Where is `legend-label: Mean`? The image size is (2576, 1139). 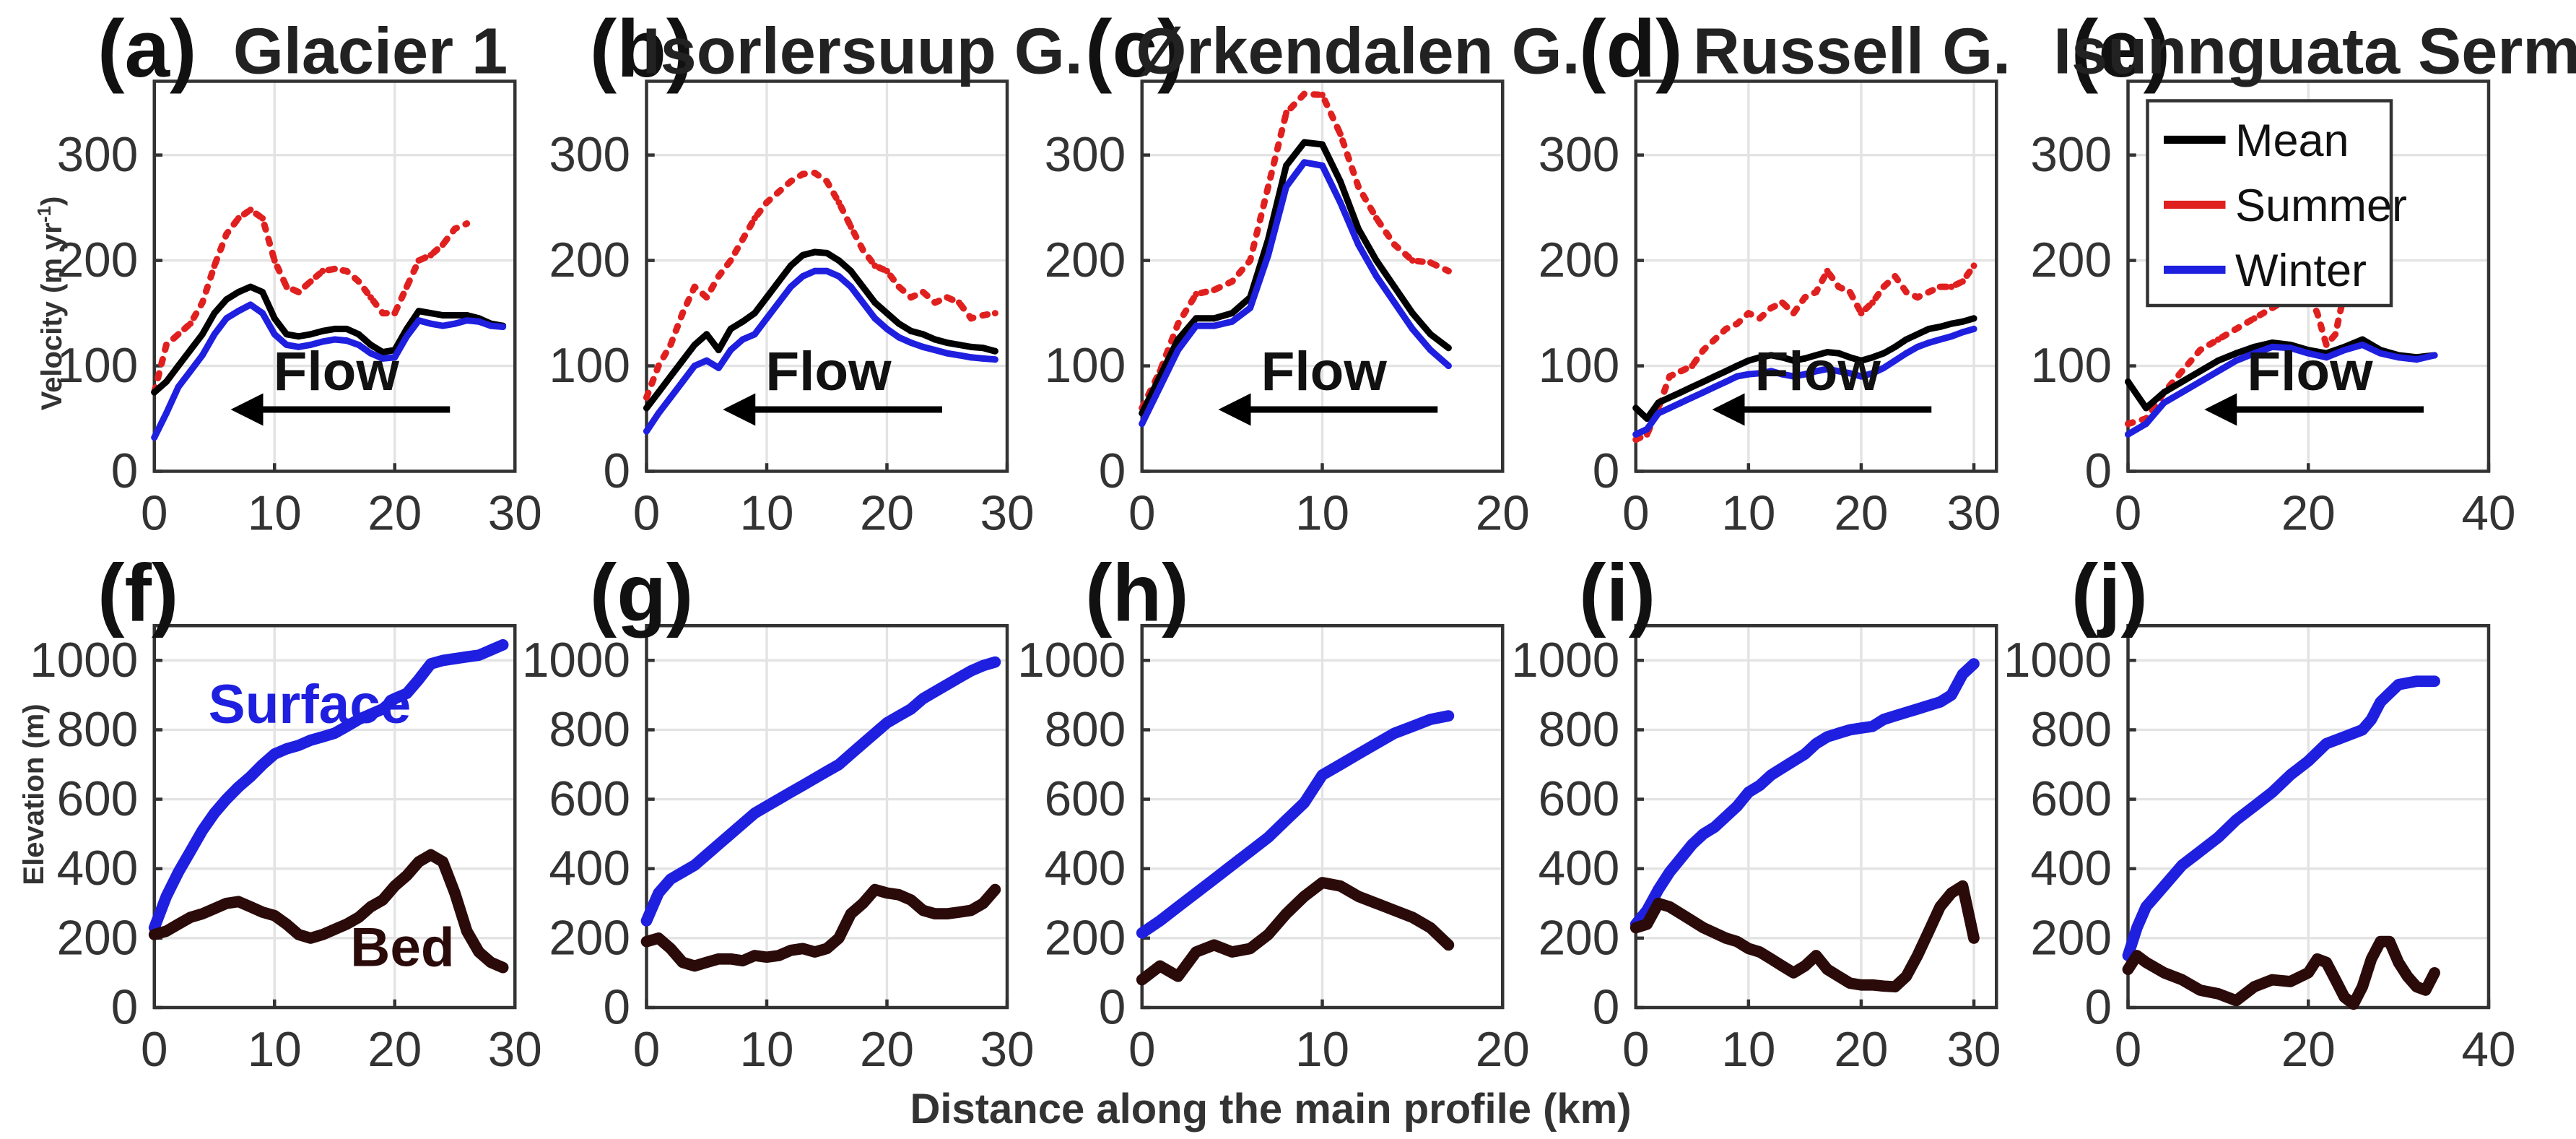 legend-label: Mean is located at coordinates (2292, 141).